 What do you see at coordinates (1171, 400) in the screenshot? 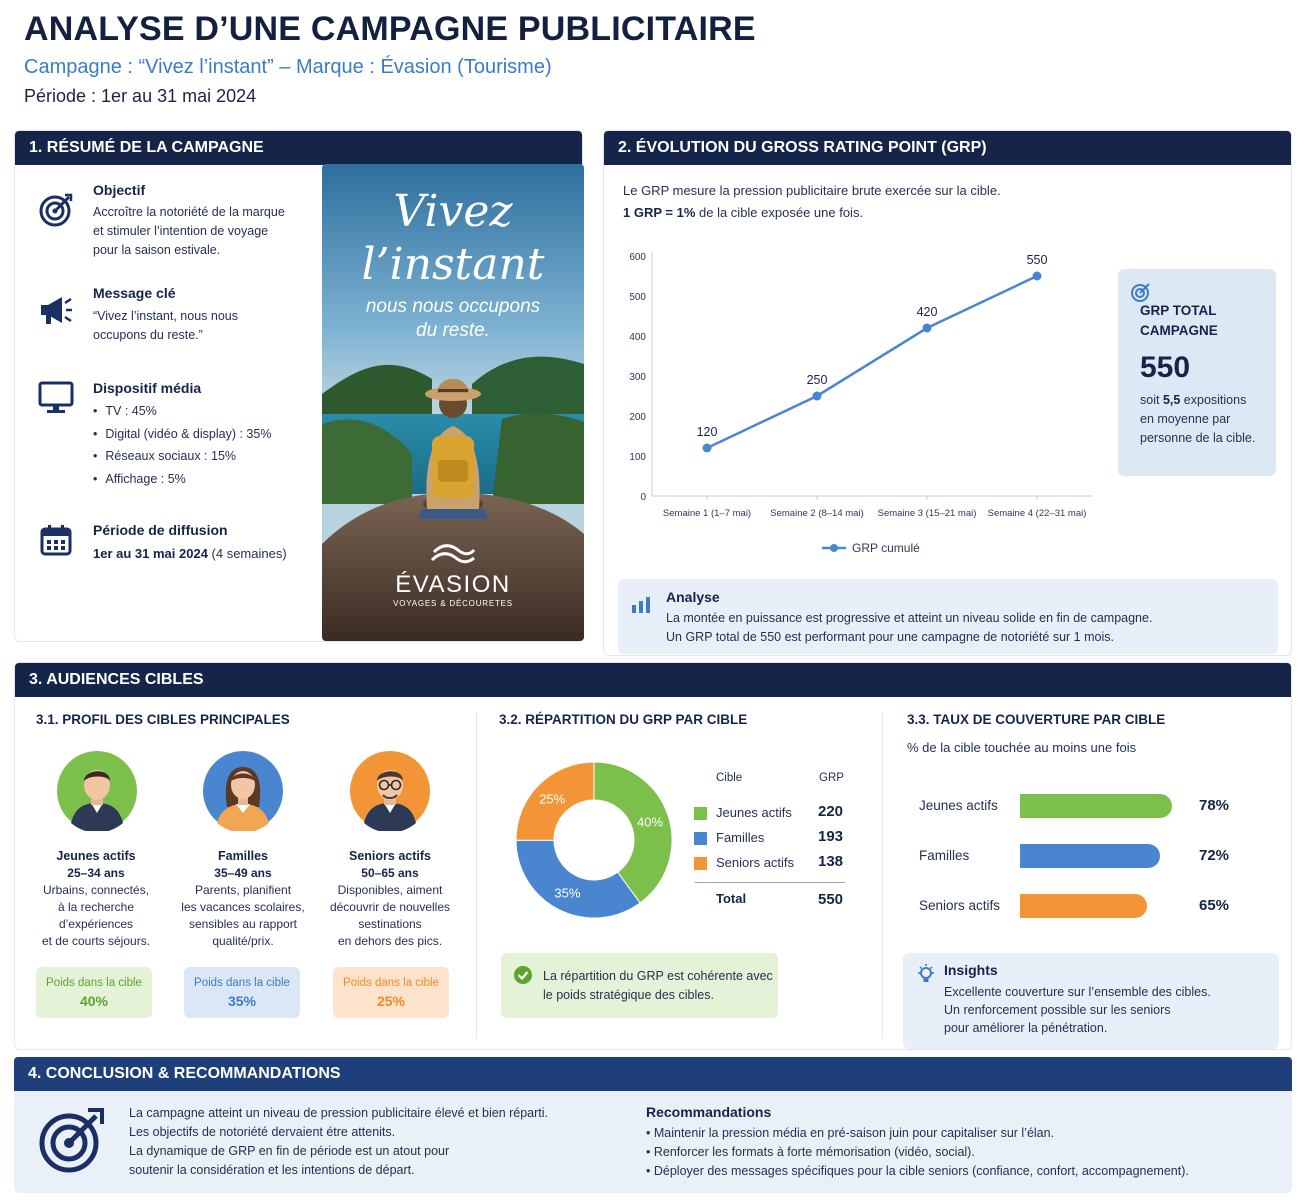
I see `grp-total-exposures: 5,5` at bounding box center [1171, 400].